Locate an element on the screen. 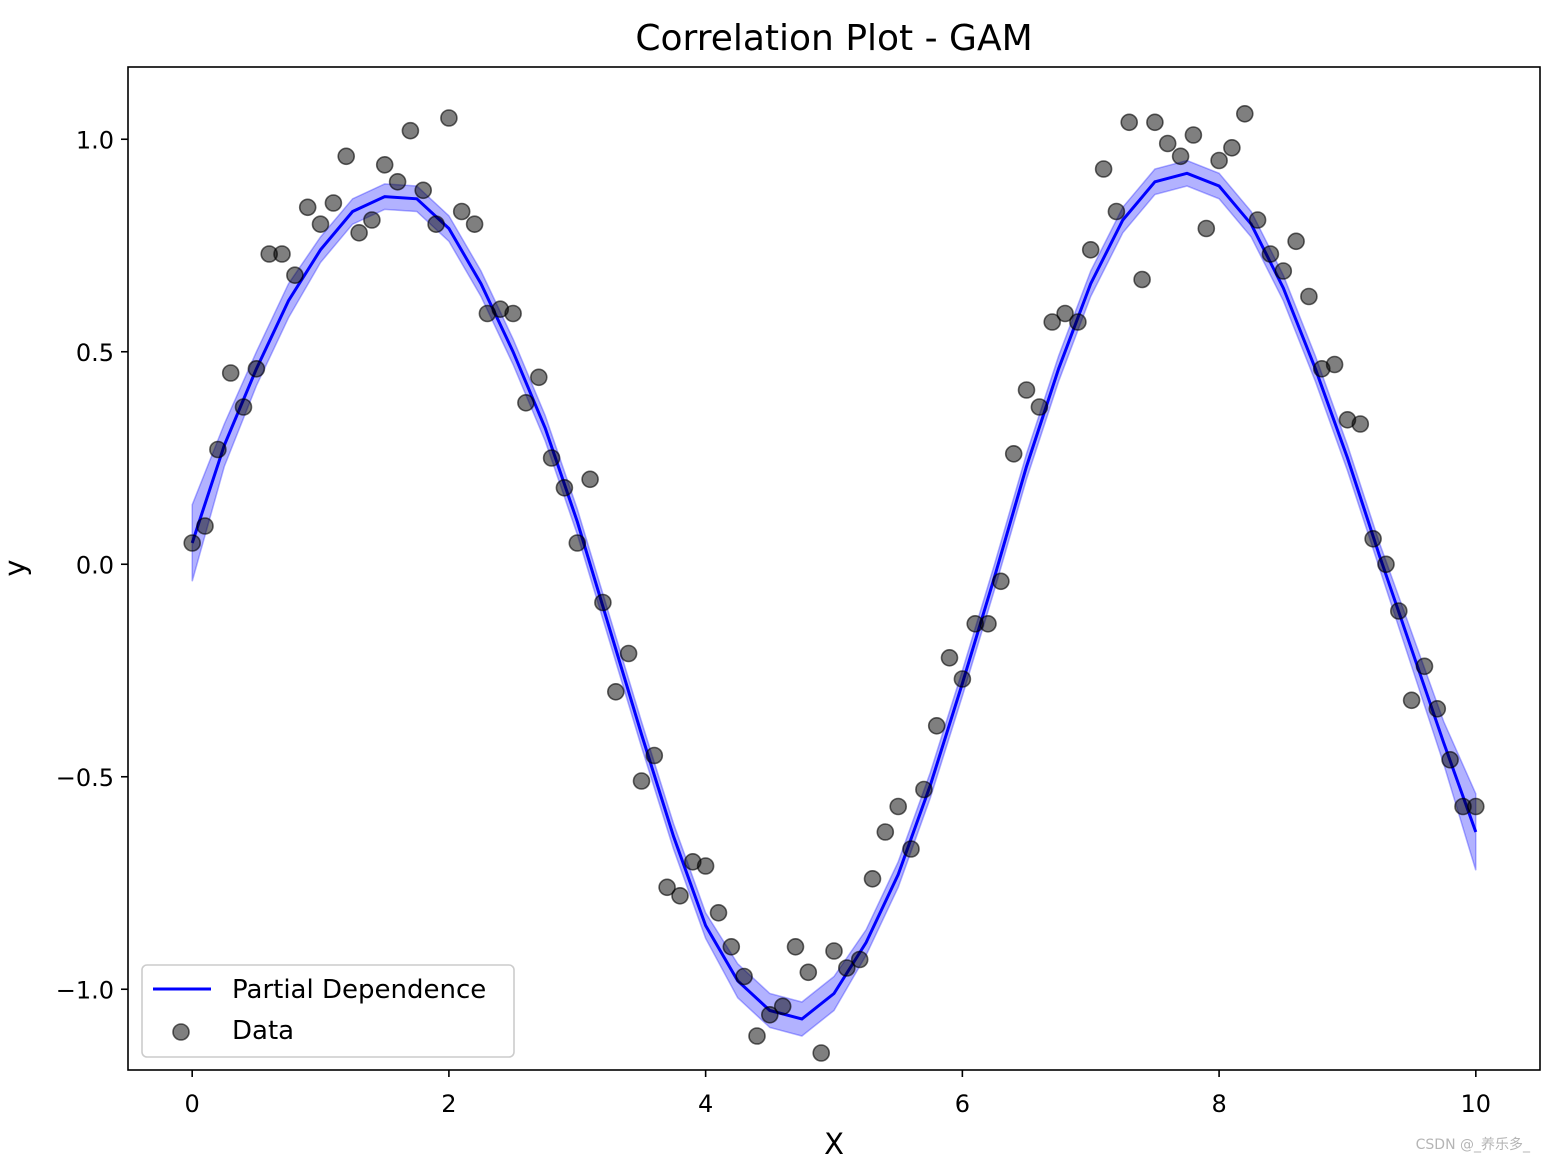 This screenshot has height=1162, width=1546. y-tick-label: −1.0 is located at coordinates (85, 990).